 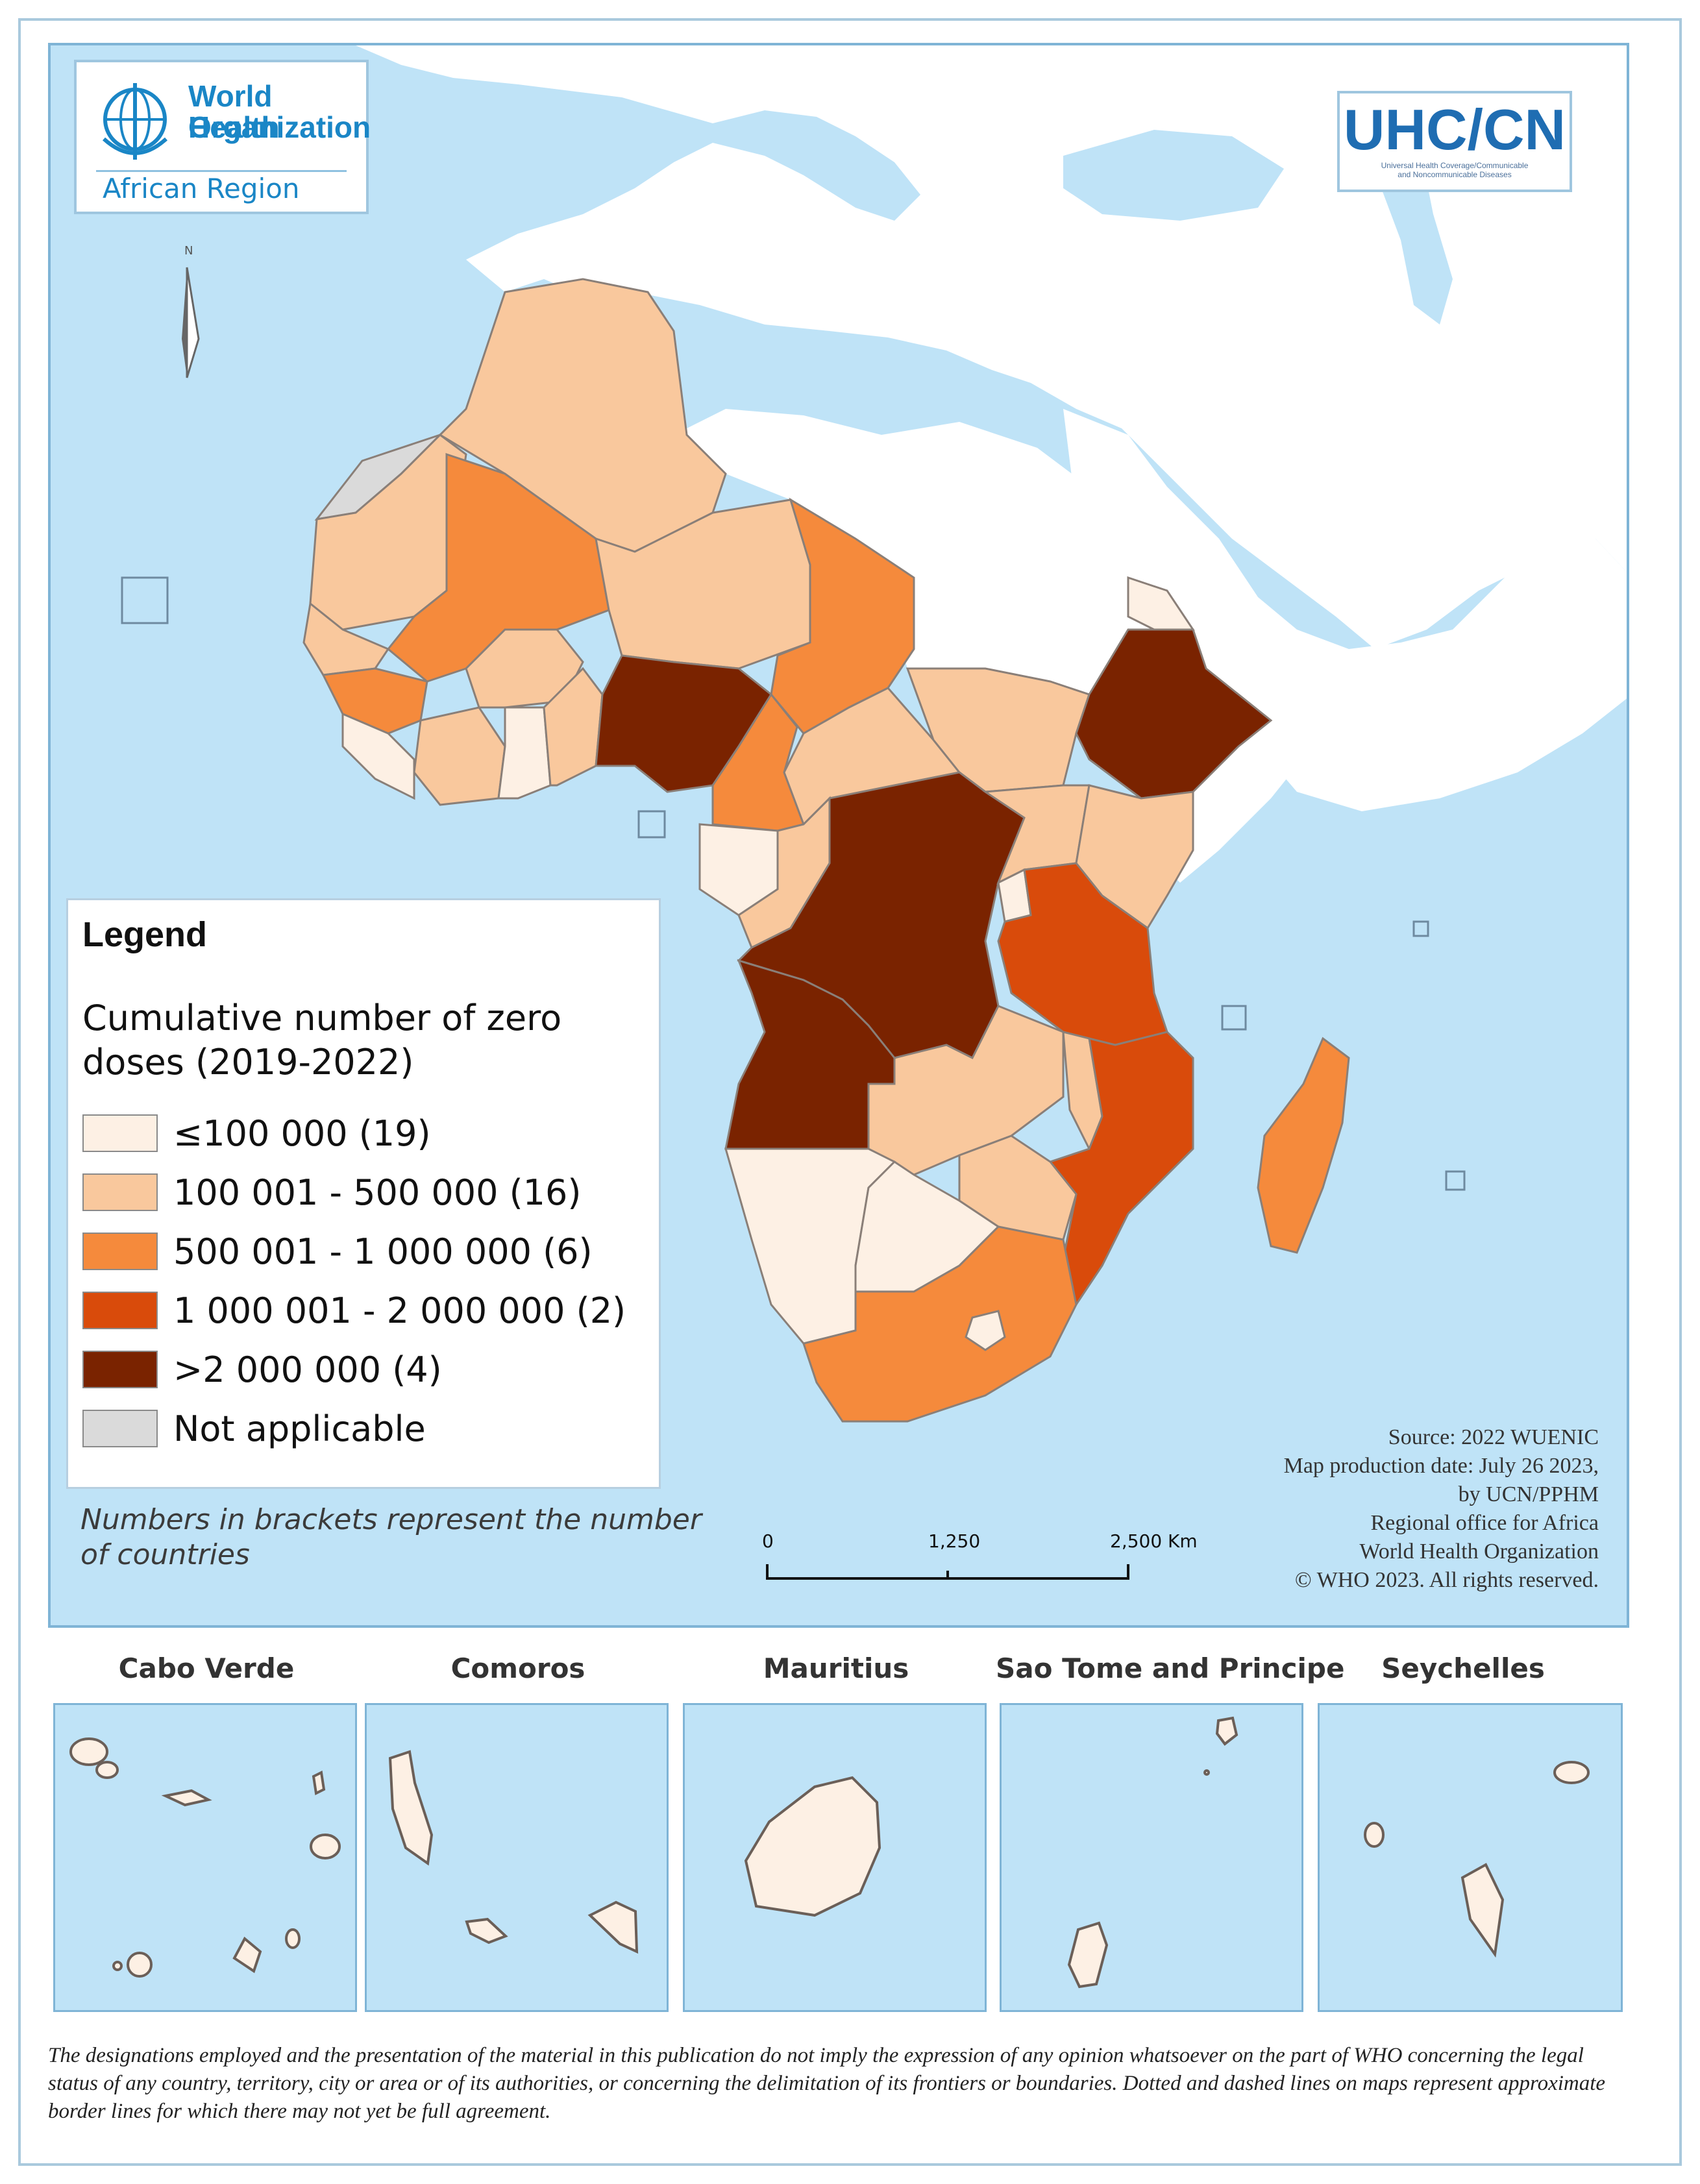 What do you see at coordinates (517, 1668) in the screenshot?
I see `inset-title-comoros: Comoros` at bounding box center [517, 1668].